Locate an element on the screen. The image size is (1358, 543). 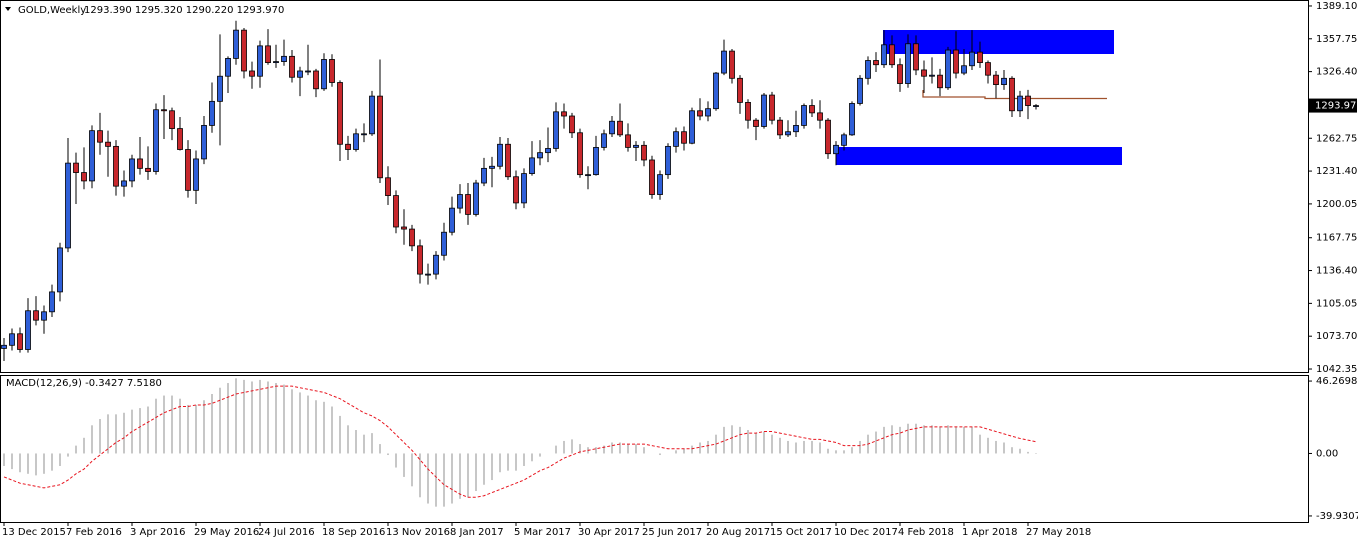
y-tick-label: 0.00 is located at coordinates (1327, 453).